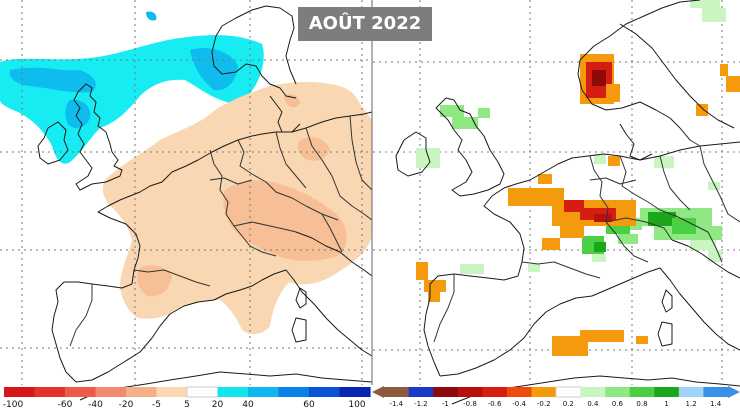 The width and height of the screenshot is (740, 412). Describe the element at coordinates (95, 404) in the screenshot. I see `left-legend-label: -40` at that location.